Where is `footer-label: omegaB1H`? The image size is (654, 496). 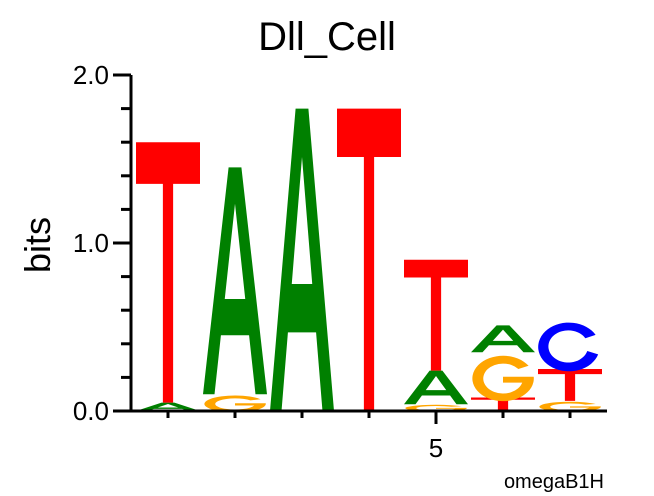
footer-label: omegaB1H is located at coordinates (554, 482).